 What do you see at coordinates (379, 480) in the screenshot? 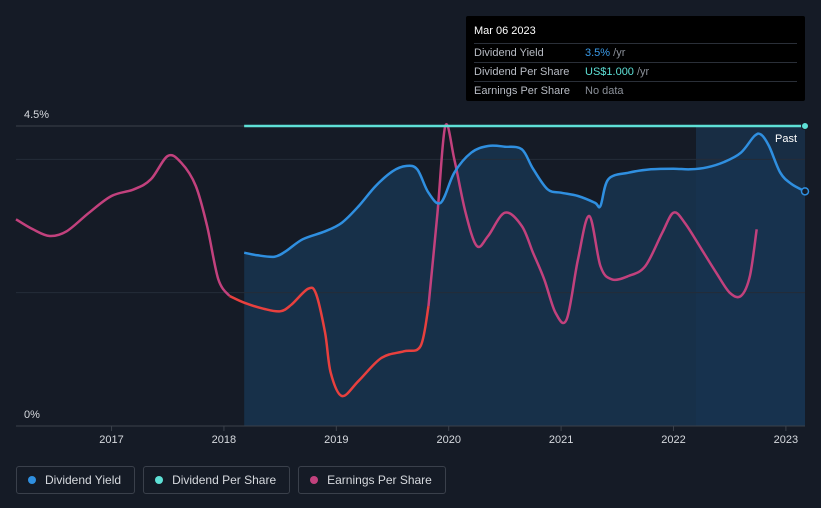
I see `legend-label: Earnings Per Share` at bounding box center [379, 480].